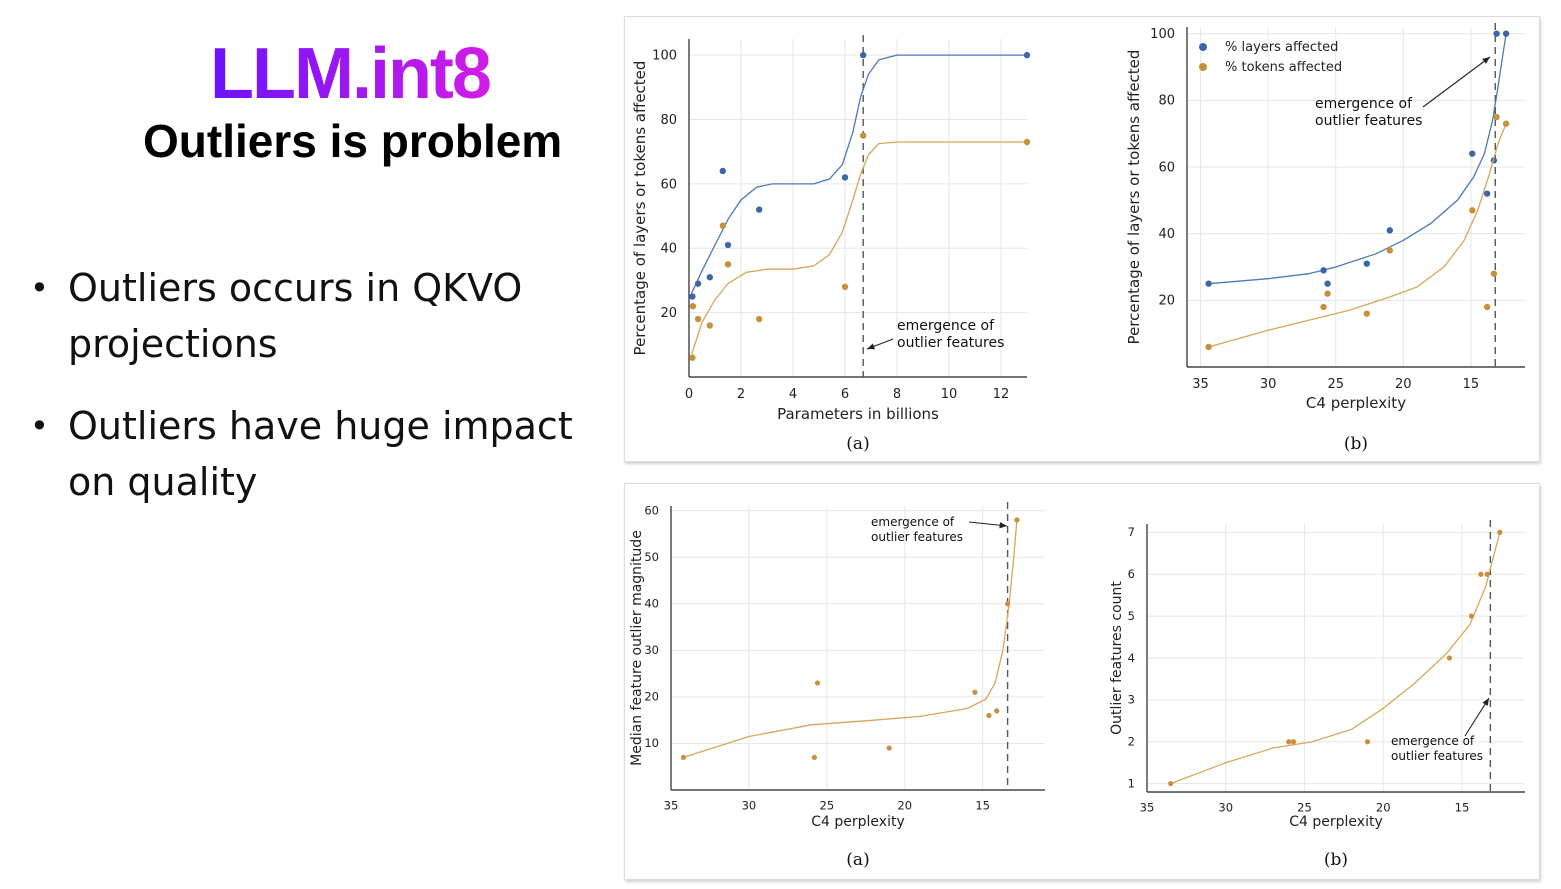  I want to click on y-tick-label: 5, so click(1131, 616).